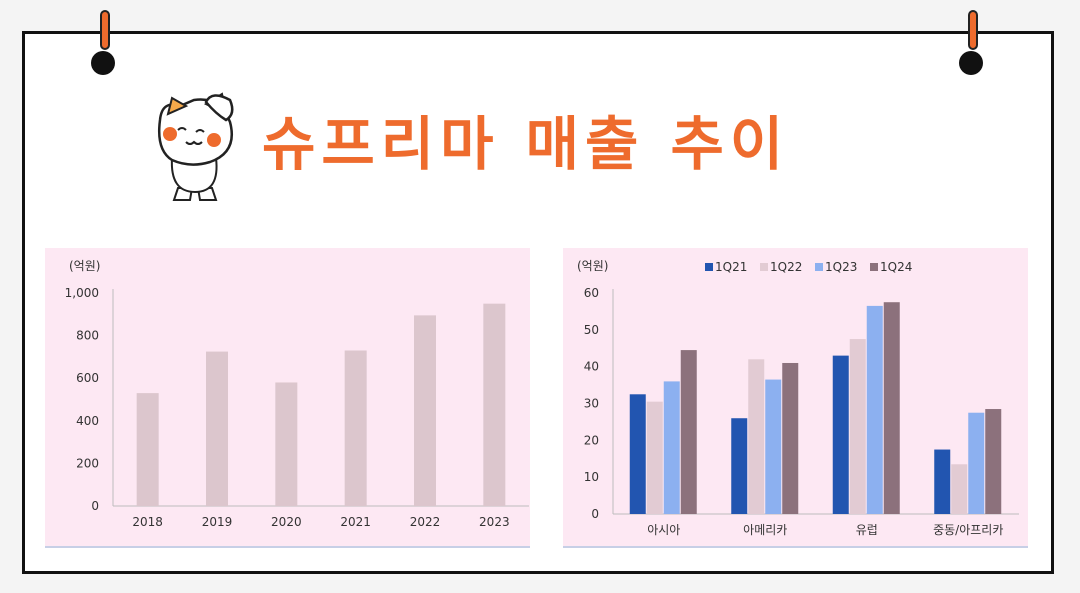 The height and width of the screenshot is (593, 1080). What do you see at coordinates (731, 267) in the screenshot?
I see `legend-label-1Q21: 1Q21` at bounding box center [731, 267].